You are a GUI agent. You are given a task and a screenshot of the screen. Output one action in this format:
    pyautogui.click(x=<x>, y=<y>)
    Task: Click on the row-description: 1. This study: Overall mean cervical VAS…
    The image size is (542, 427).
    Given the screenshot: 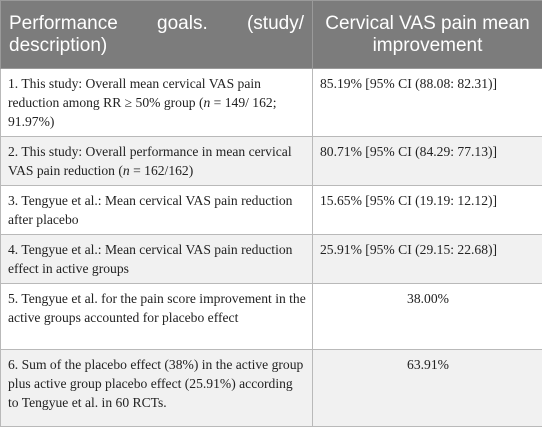 What is the action you would take?
    pyautogui.click(x=157, y=103)
    